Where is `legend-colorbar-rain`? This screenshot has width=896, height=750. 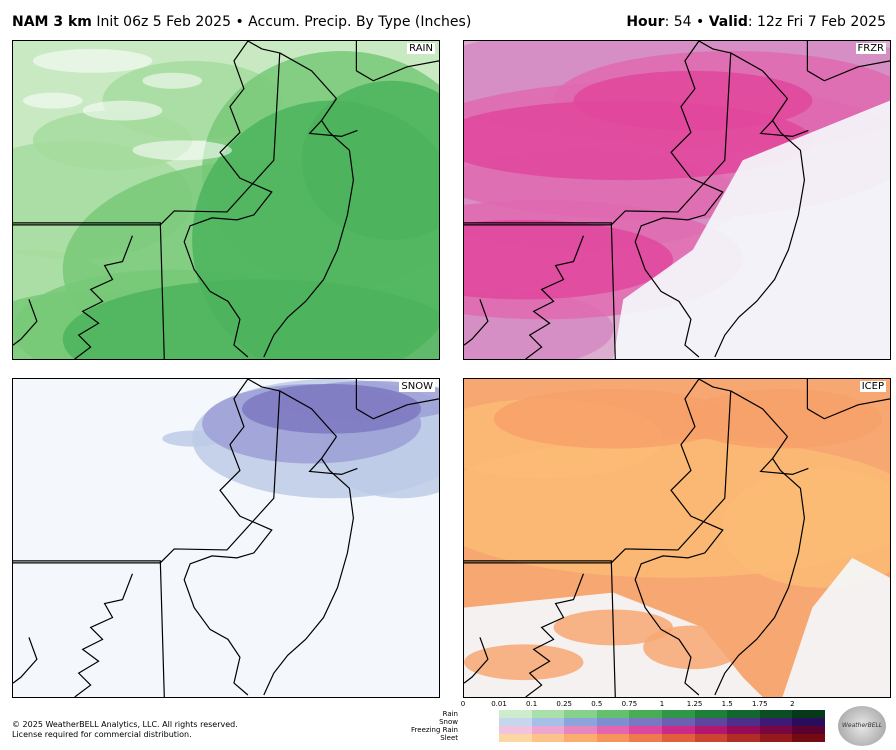 legend-colorbar-rain is located at coordinates (662, 714).